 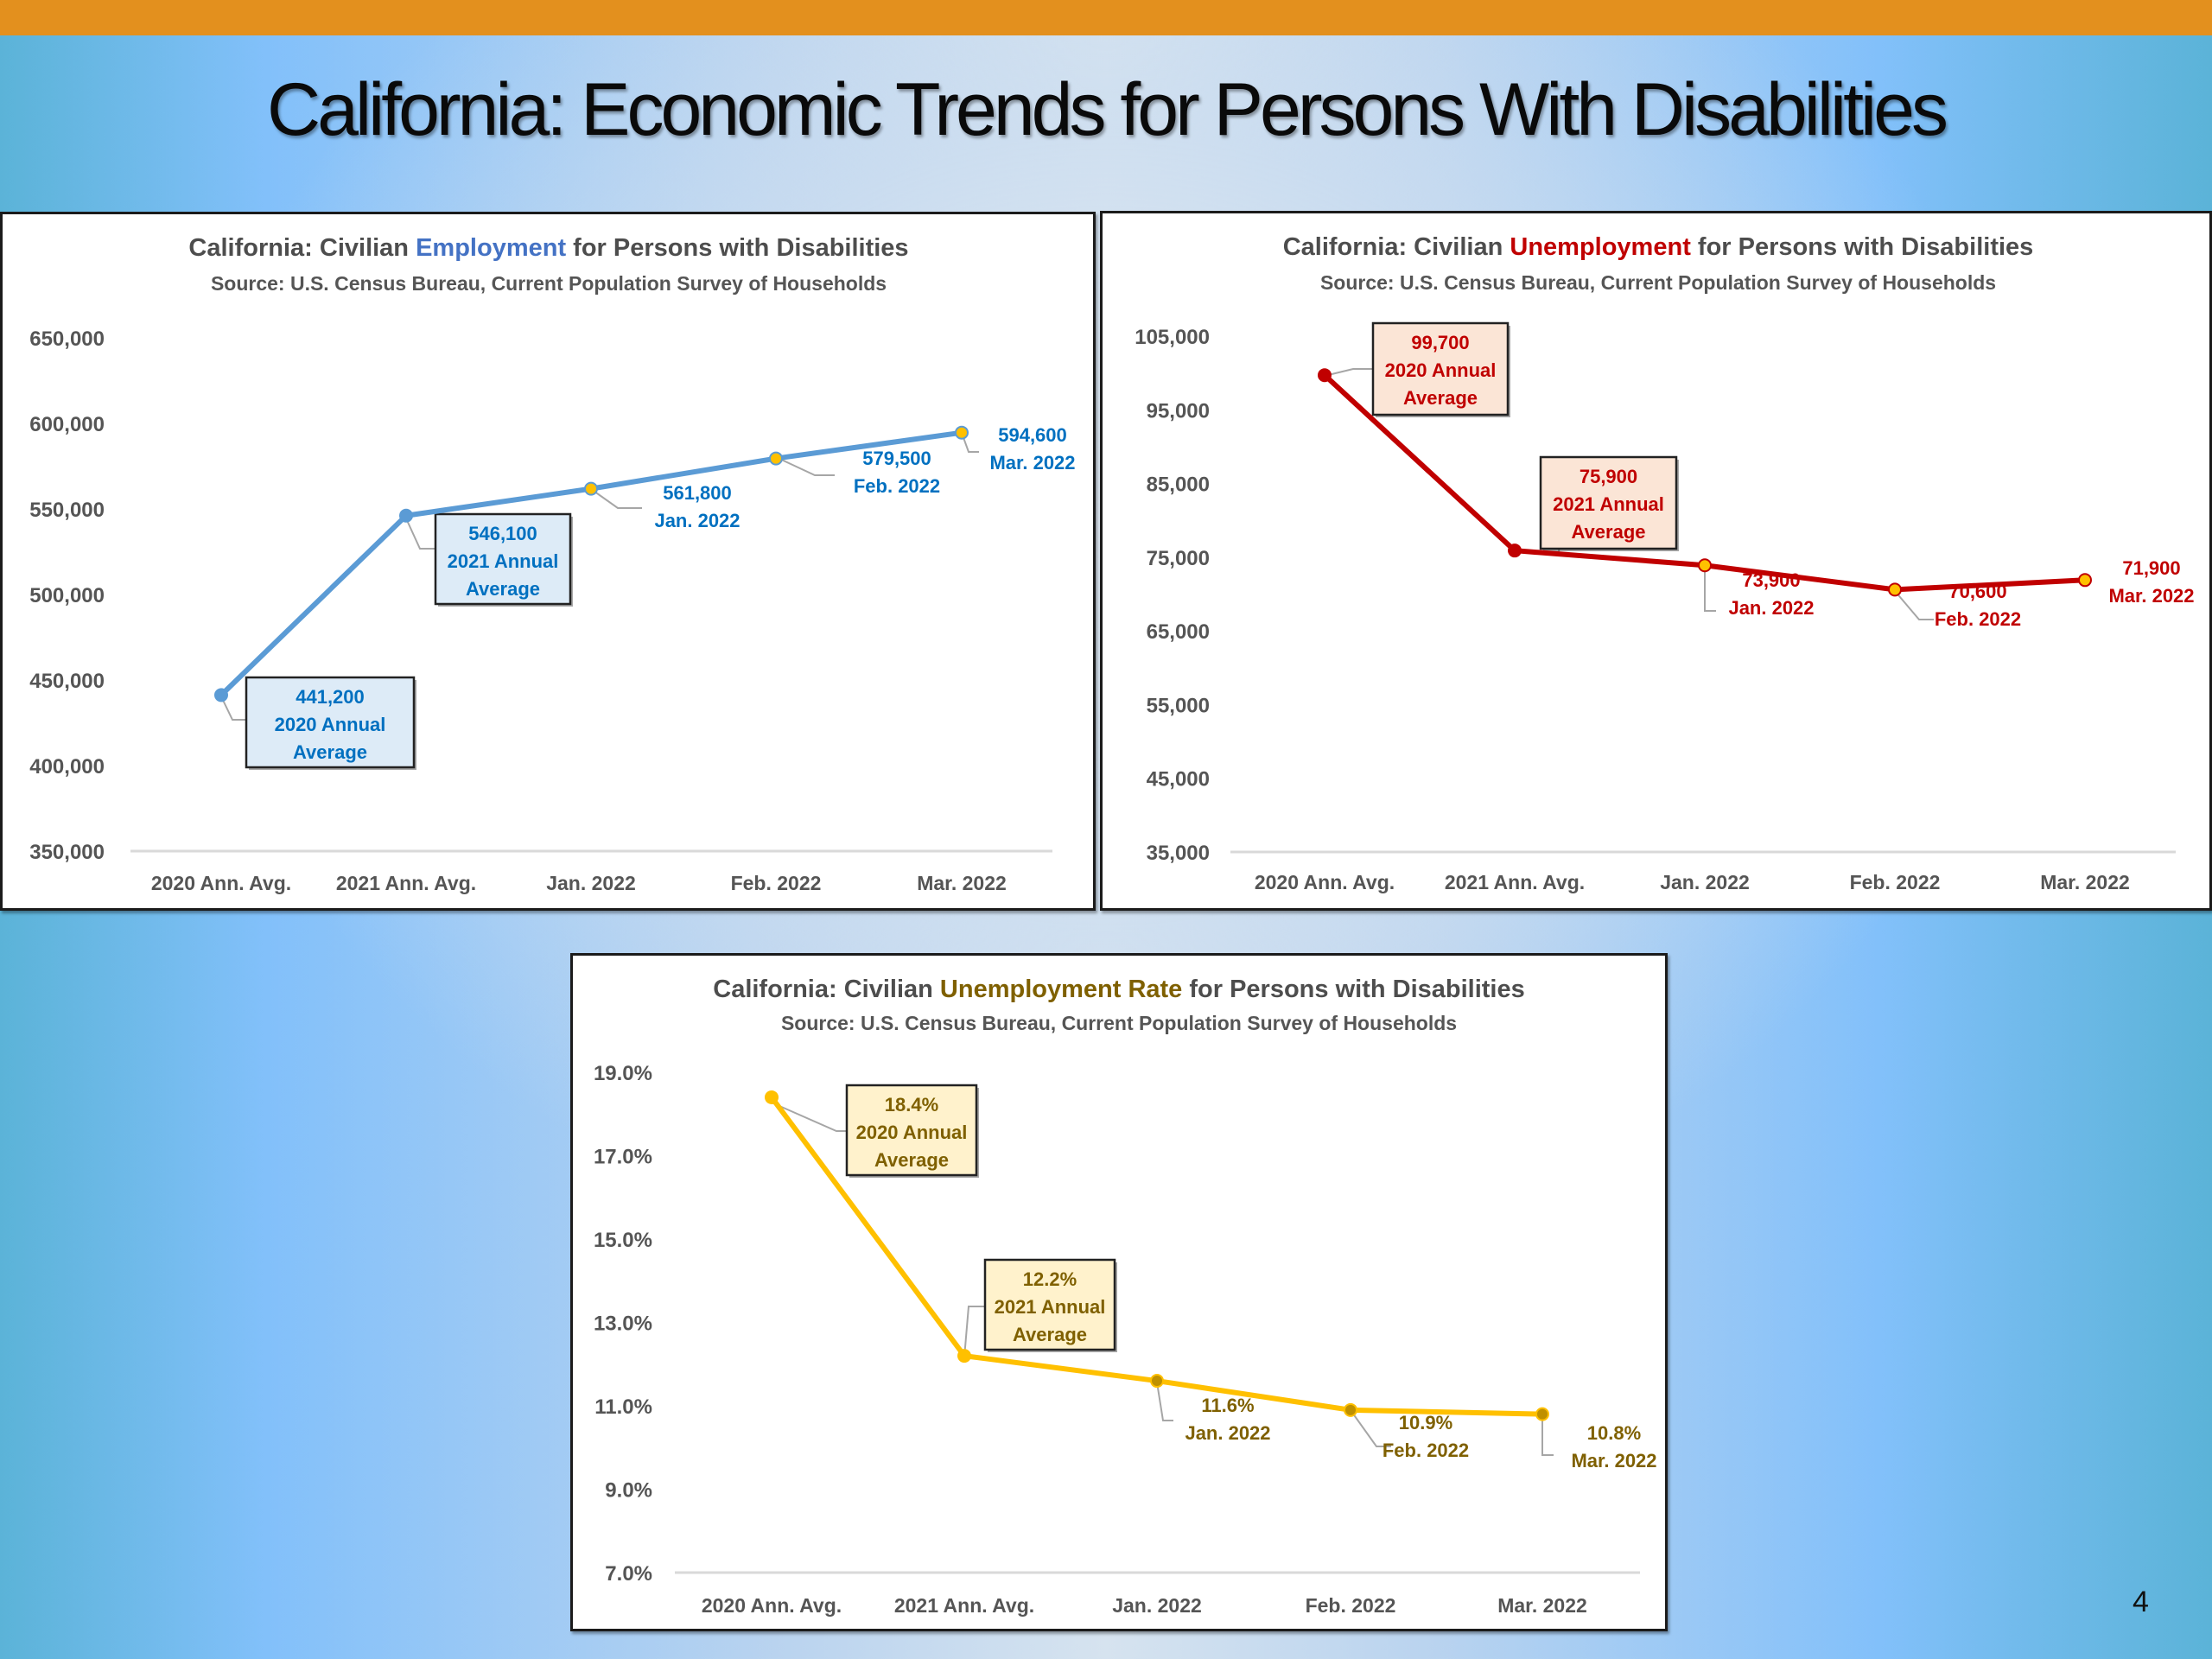 I want to click on chart-title-highlight: Employment, so click(x=491, y=248).